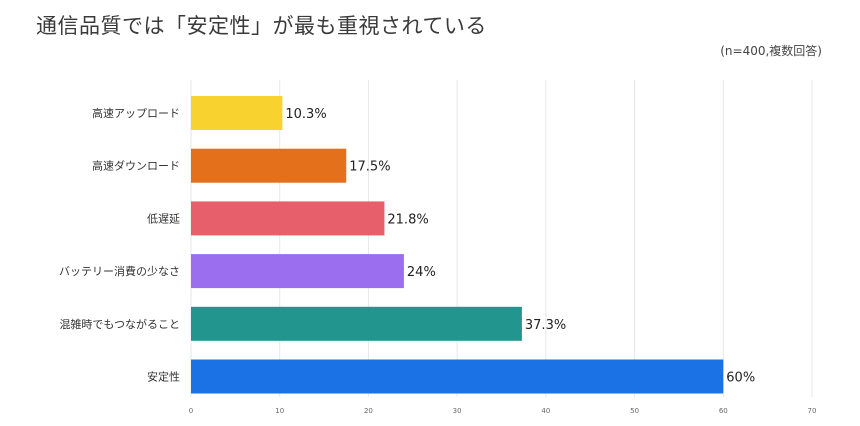 Image resolution: width=860 pixels, height=426 pixels. Describe the element at coordinates (634, 411) in the screenshot. I see `x-tick-label: 50` at that location.